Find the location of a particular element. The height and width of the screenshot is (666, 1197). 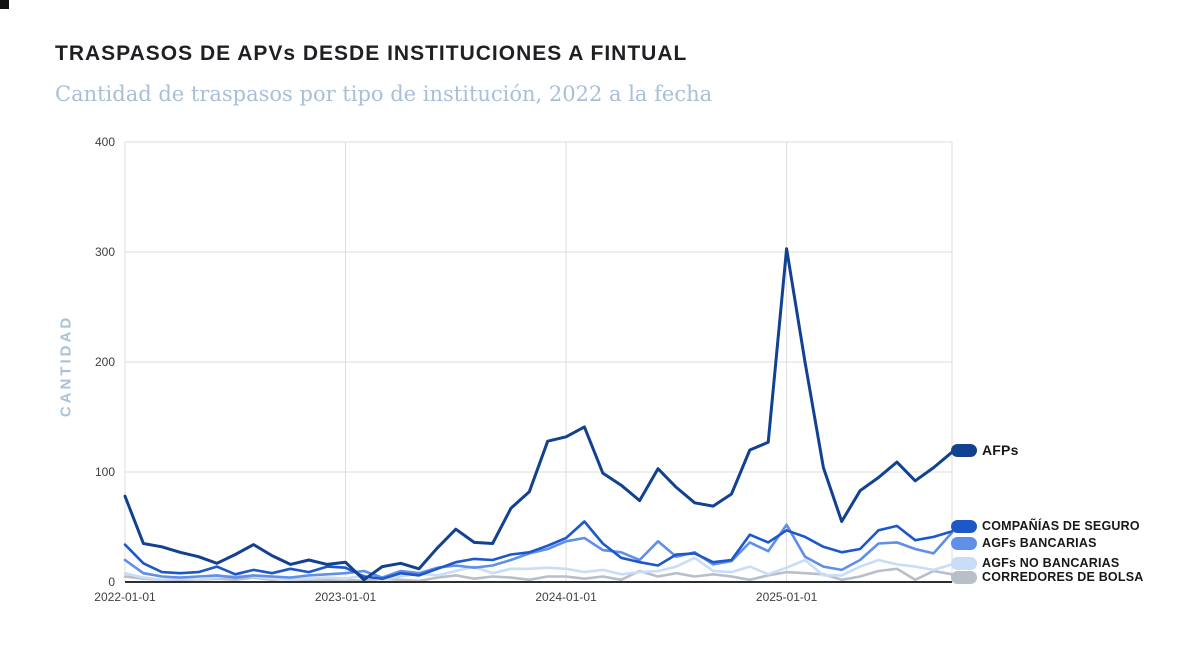

legend-label: AGFs BANCARIAS is located at coordinates (1039, 543).